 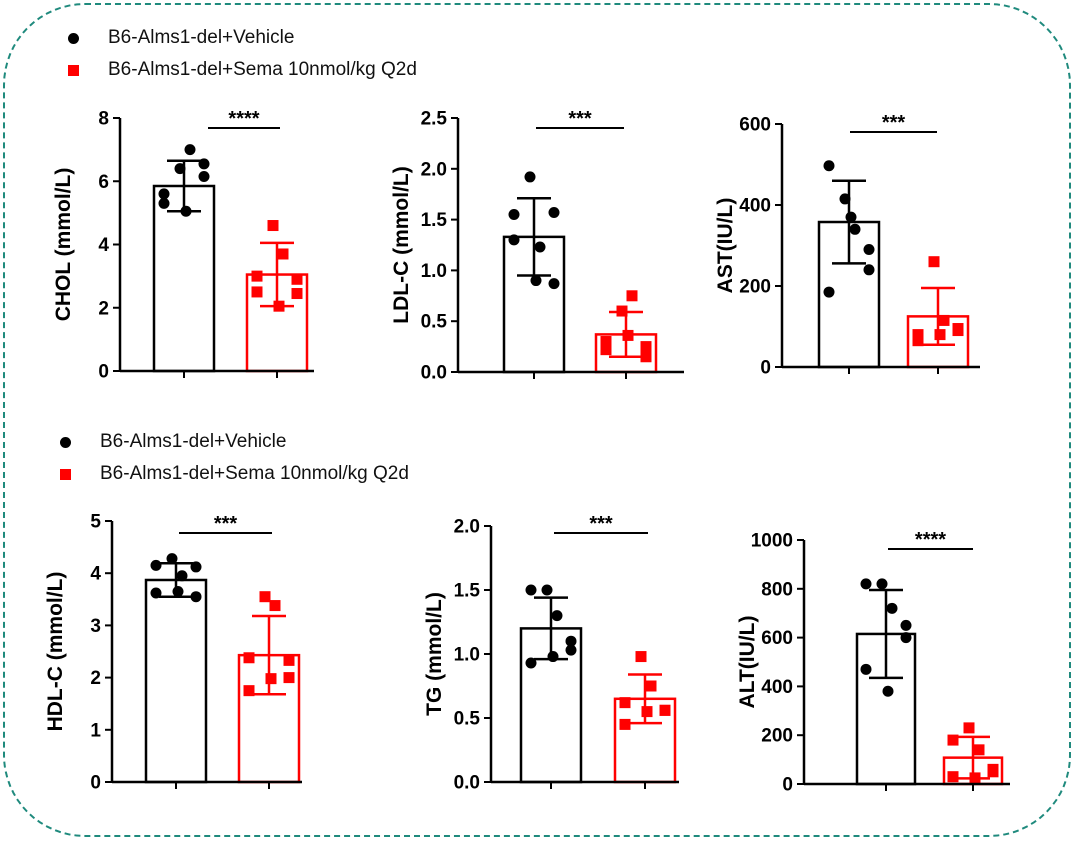 I want to click on chart-hdl-c: 0 1 2 3 4 5 HDL-C (mmol/L) ***, so click(x=173, y=653).